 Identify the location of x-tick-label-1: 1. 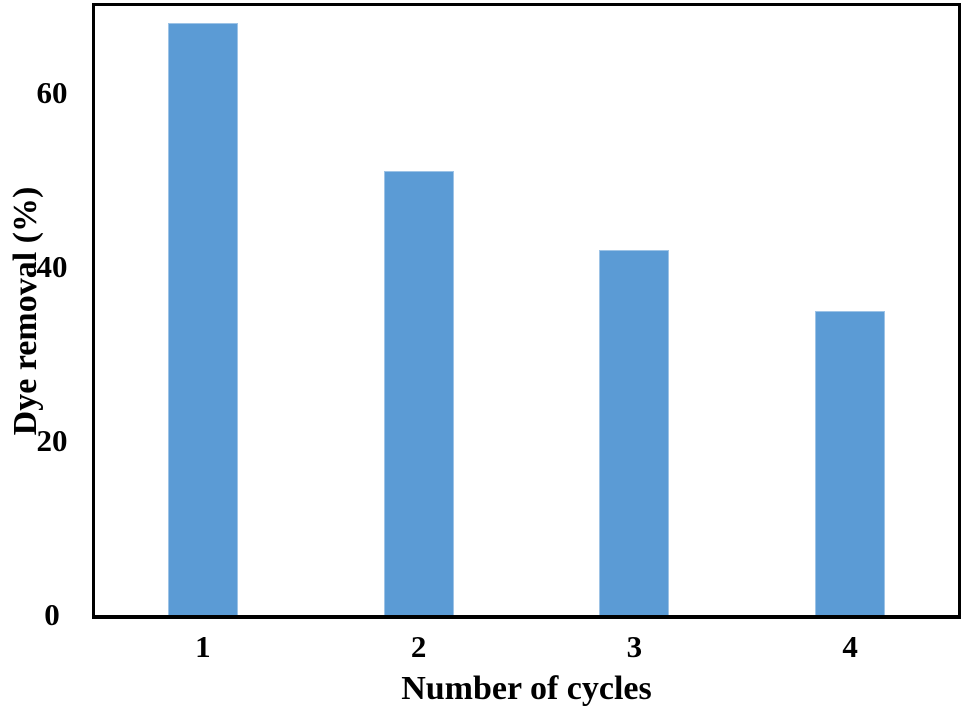
(203, 646).